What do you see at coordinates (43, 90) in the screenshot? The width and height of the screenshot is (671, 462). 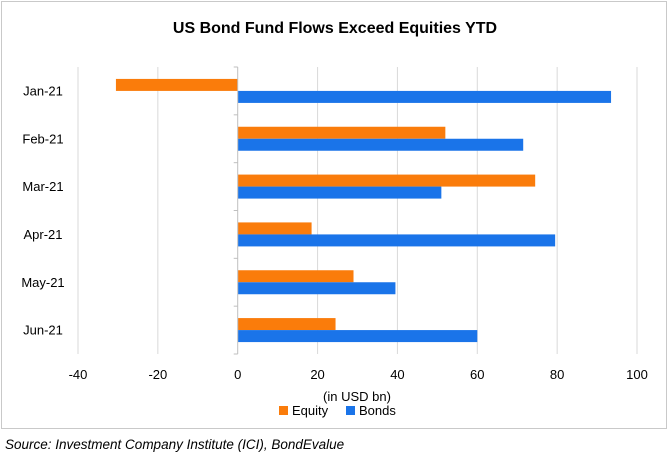 I see `y-tick-label: Jan-21` at bounding box center [43, 90].